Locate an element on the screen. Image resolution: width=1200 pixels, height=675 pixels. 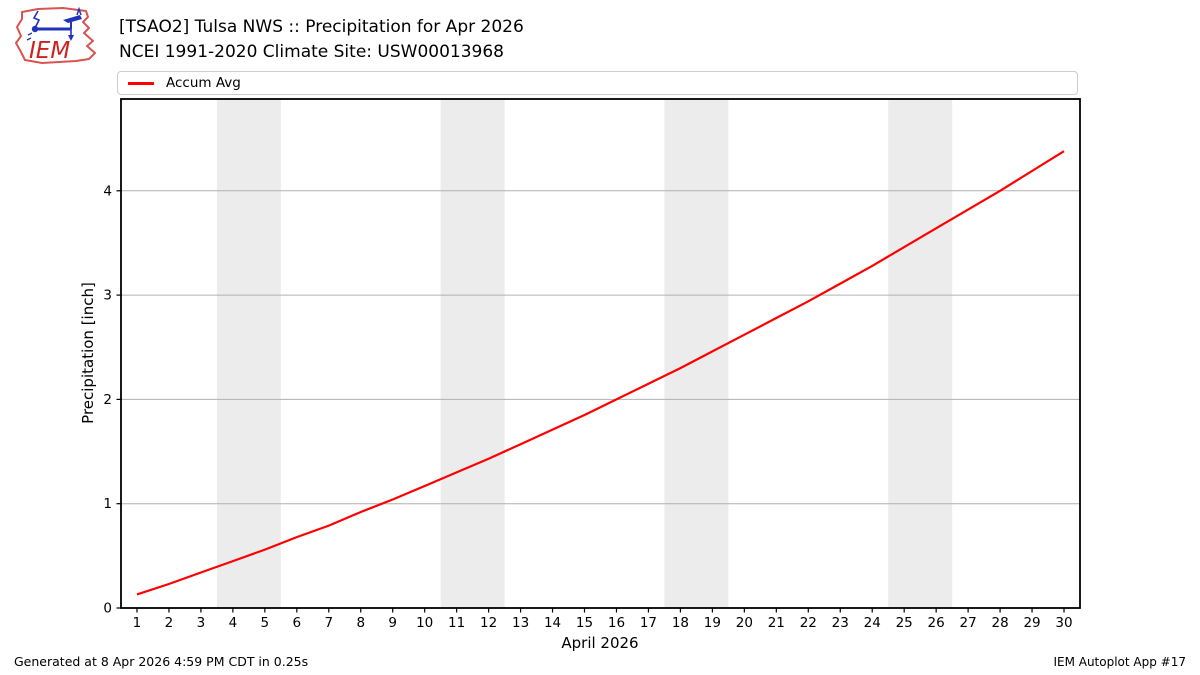
logo-text: IEM is located at coordinates (49, 51).